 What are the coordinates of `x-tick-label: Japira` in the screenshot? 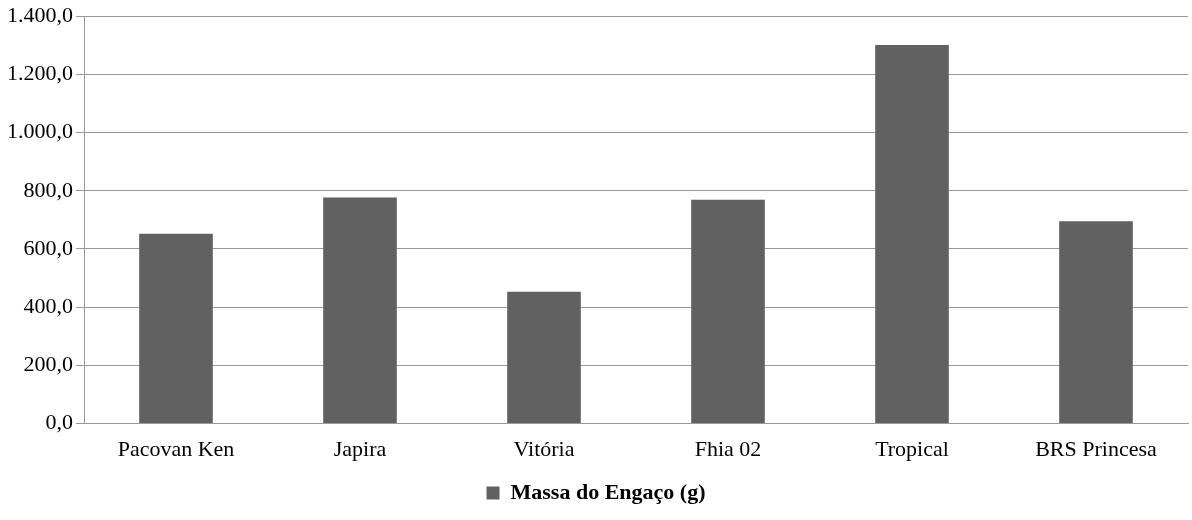 It's located at (360, 448).